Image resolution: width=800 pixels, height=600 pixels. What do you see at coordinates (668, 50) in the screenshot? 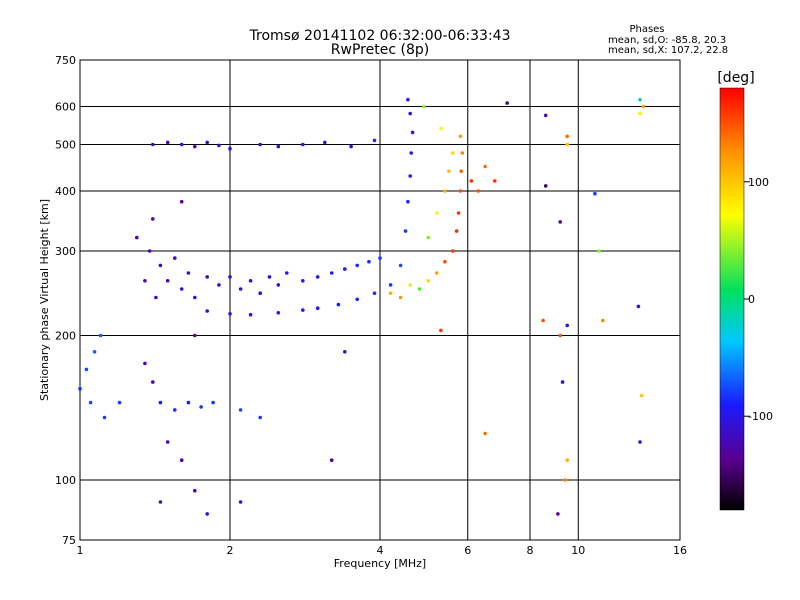
I see `phase-stats-x: mean, sd,X: 107.2, 22.8` at bounding box center [668, 50].